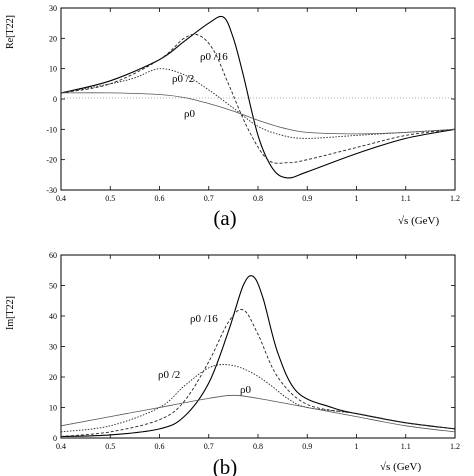 The width and height of the screenshot is (474, 476). Describe the element at coordinates (401, 467) in the screenshot. I see `x-axis-label-b: √s (GeV)` at that location.